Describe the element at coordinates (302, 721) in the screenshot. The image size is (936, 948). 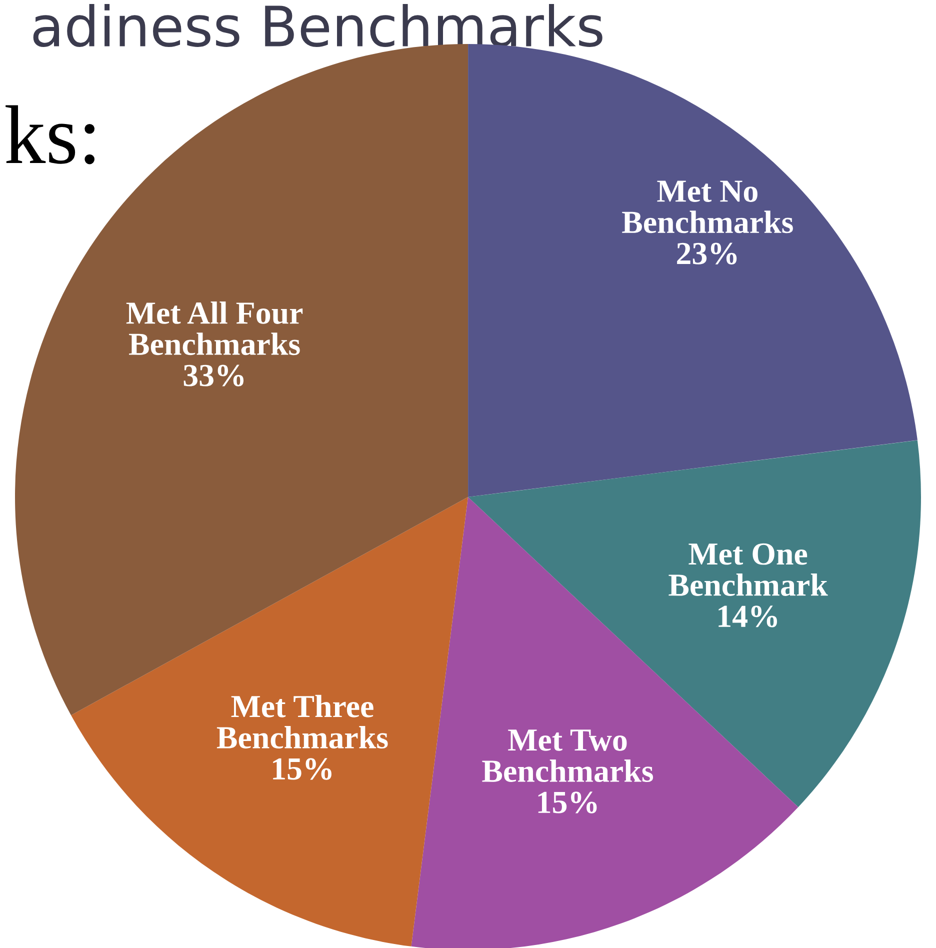
I see `slice-label: Met Three Benchmarks` at that location.